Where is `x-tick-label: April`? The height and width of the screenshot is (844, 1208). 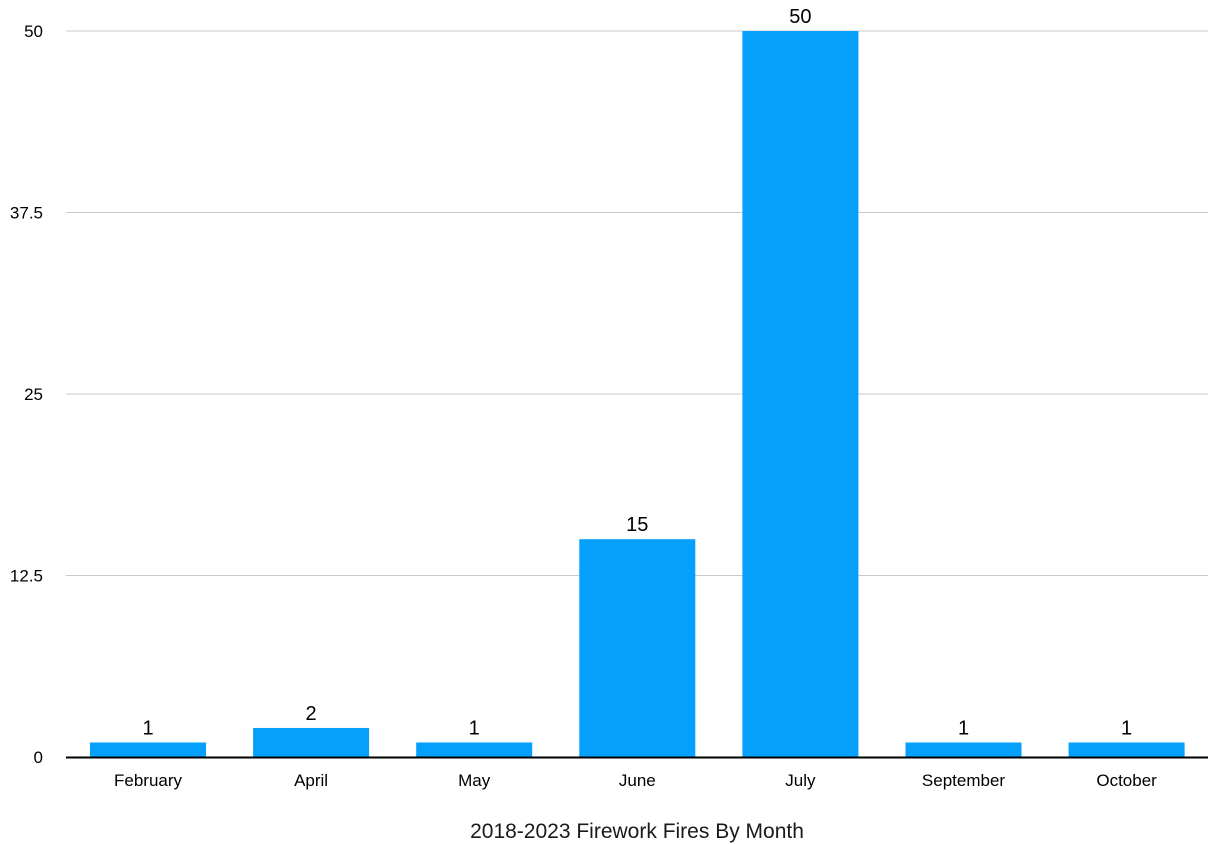 x-tick-label: April is located at coordinates (311, 780).